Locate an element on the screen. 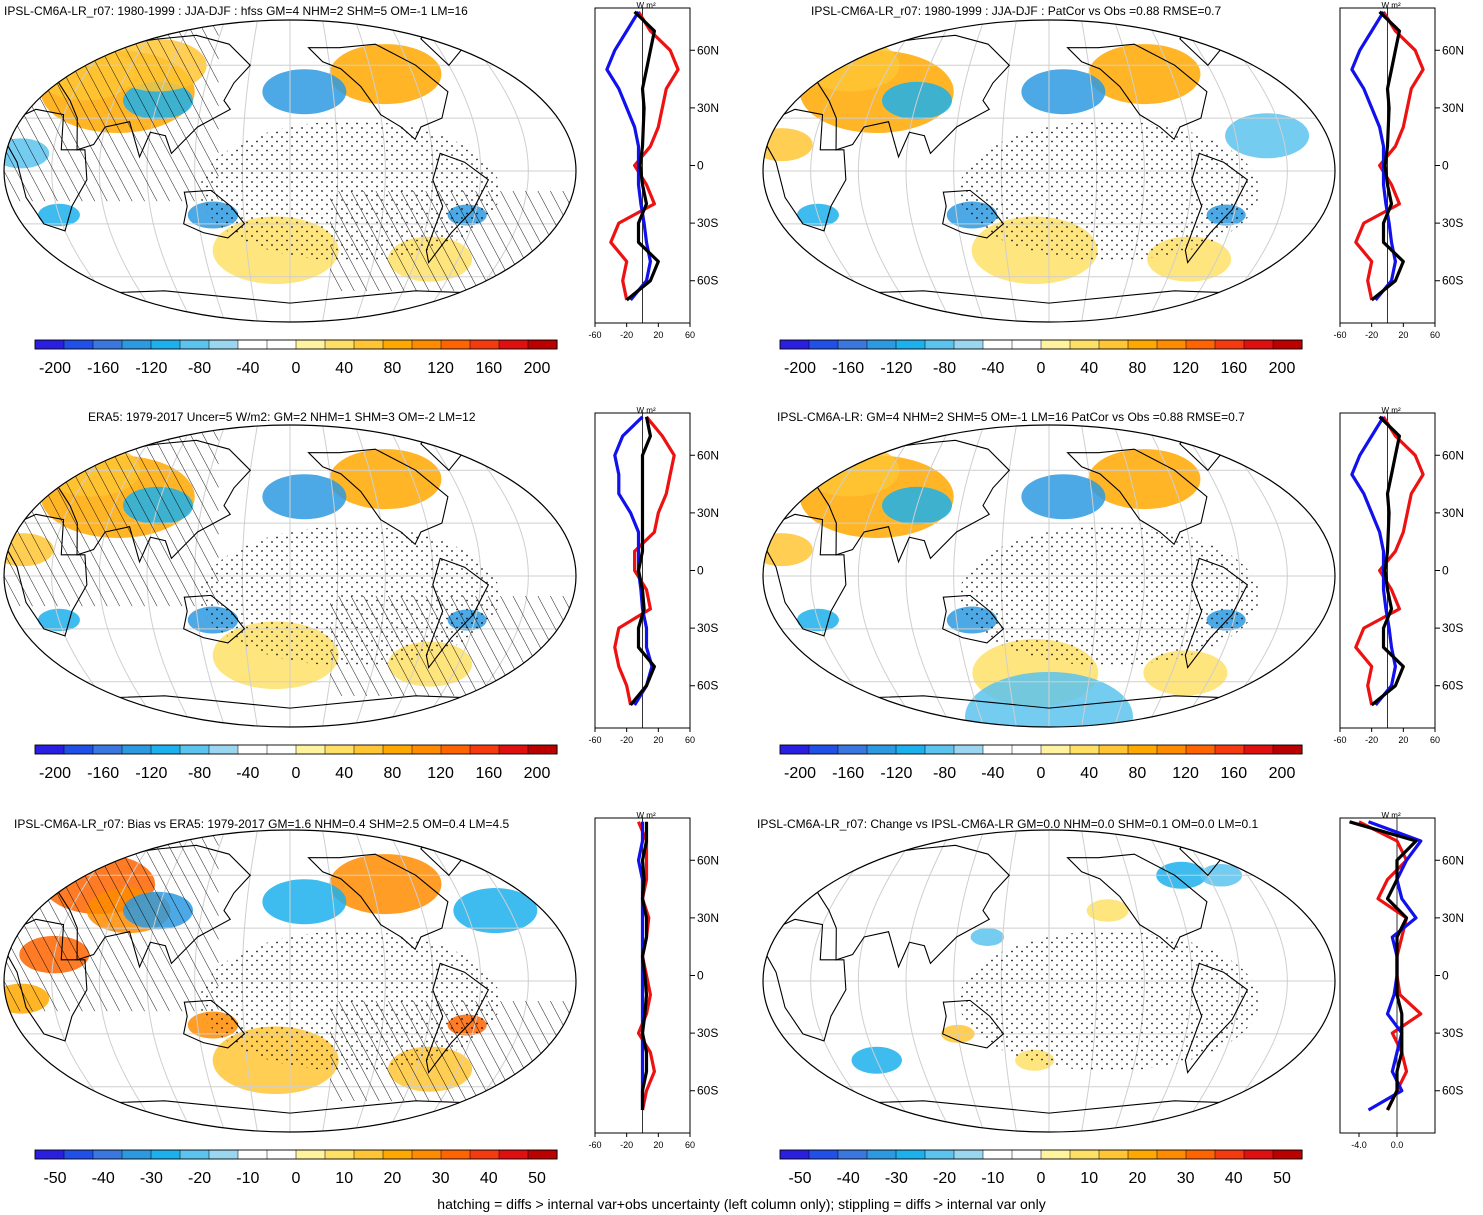  profile-x-label: 20 is located at coordinates (658, 335).